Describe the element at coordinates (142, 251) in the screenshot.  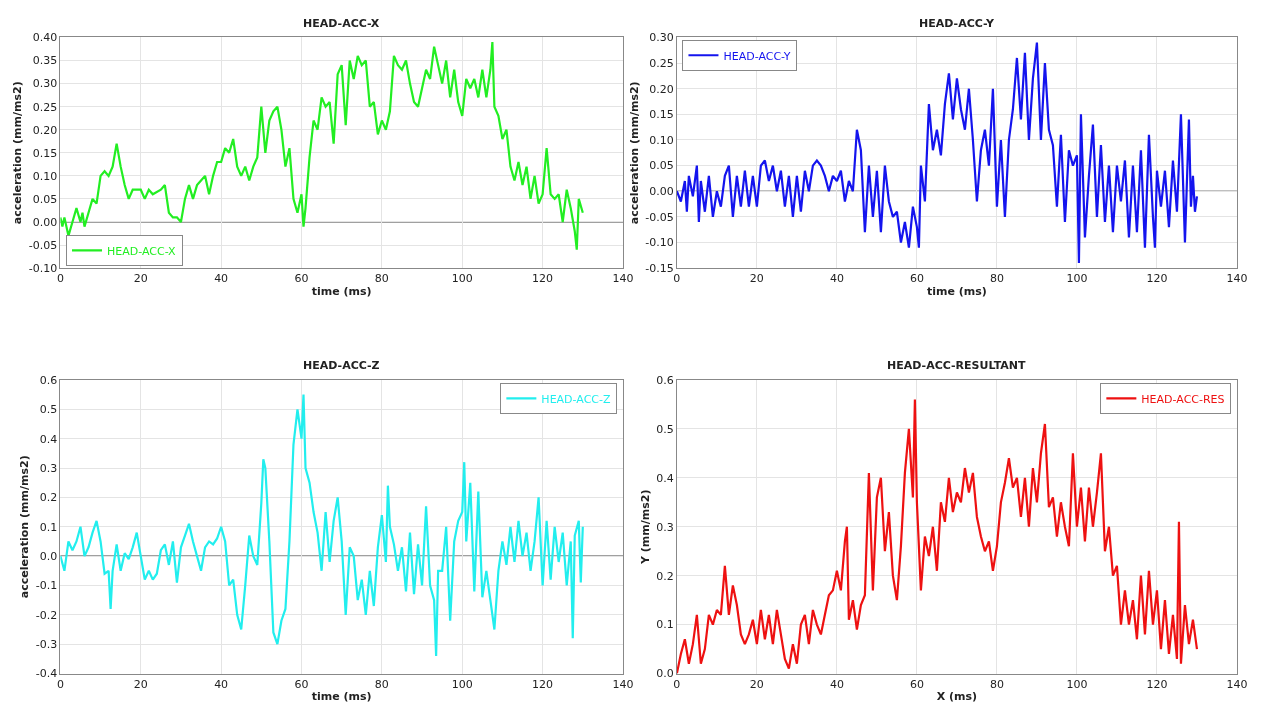
I see `legend-label: HEAD-ACC-X` at that location.